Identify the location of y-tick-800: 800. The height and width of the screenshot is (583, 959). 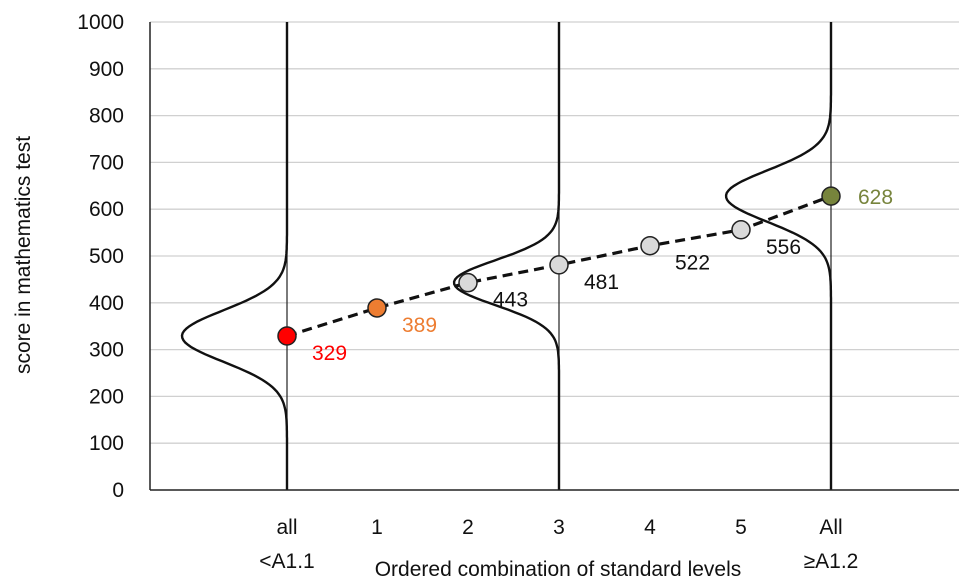
(106, 116).